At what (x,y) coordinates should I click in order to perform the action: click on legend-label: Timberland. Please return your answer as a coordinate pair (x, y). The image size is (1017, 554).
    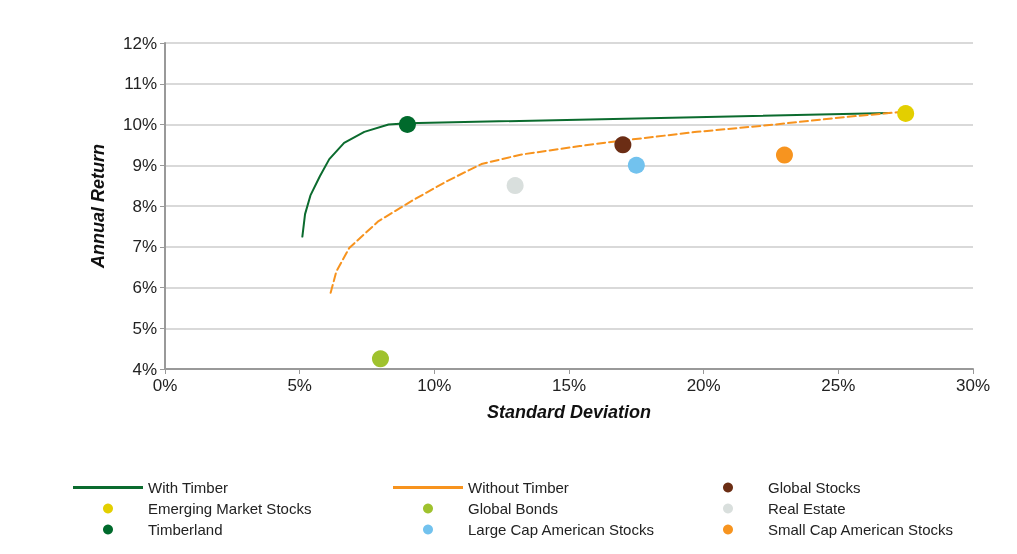
    Looking at the image, I should click on (185, 529).